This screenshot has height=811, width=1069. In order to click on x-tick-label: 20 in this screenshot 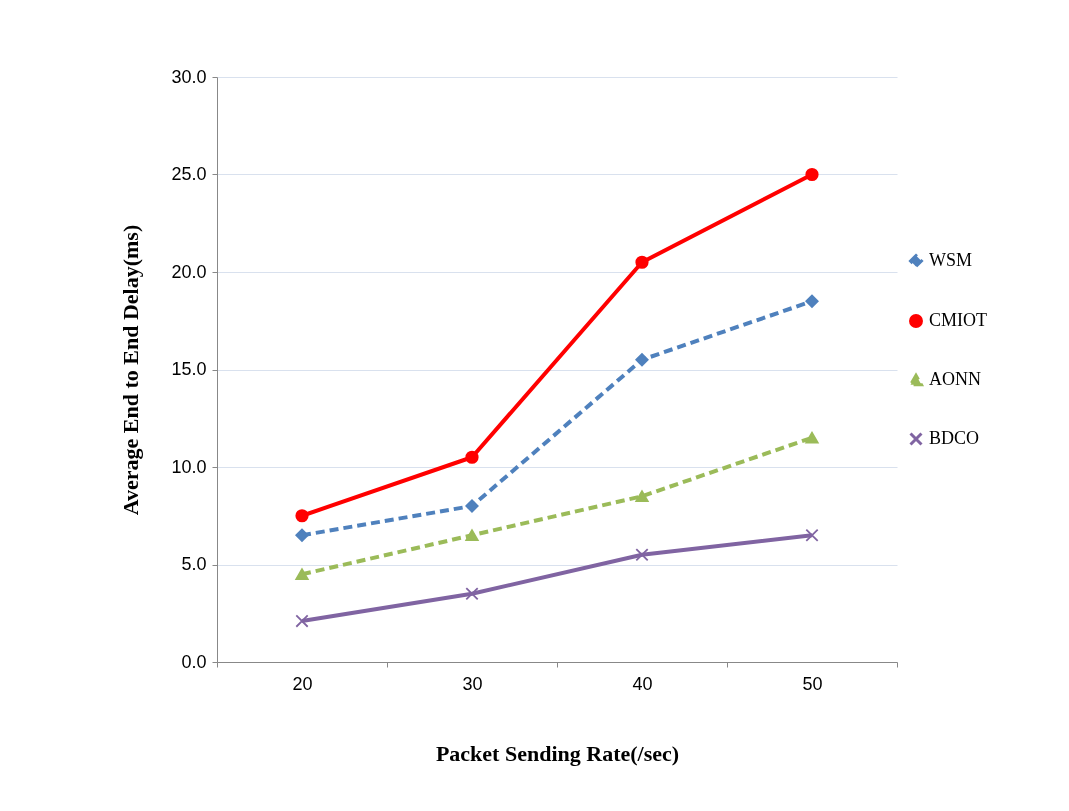, I will do `click(302, 683)`.